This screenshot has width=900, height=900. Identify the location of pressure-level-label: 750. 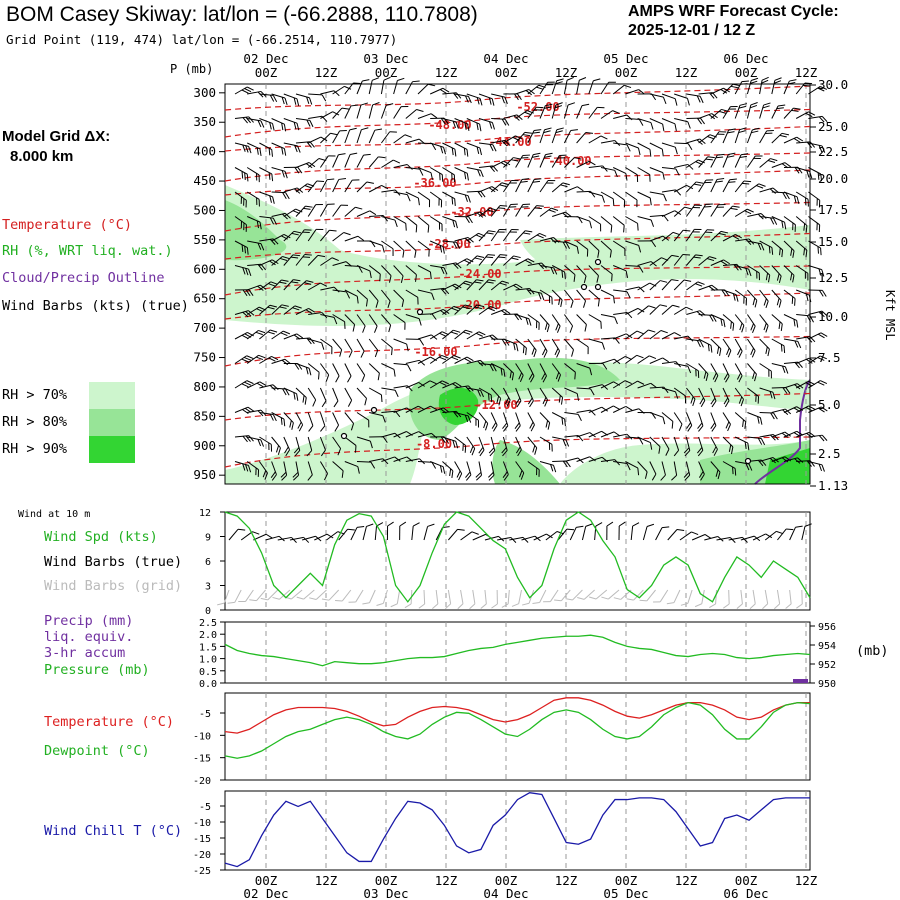
(204, 357).